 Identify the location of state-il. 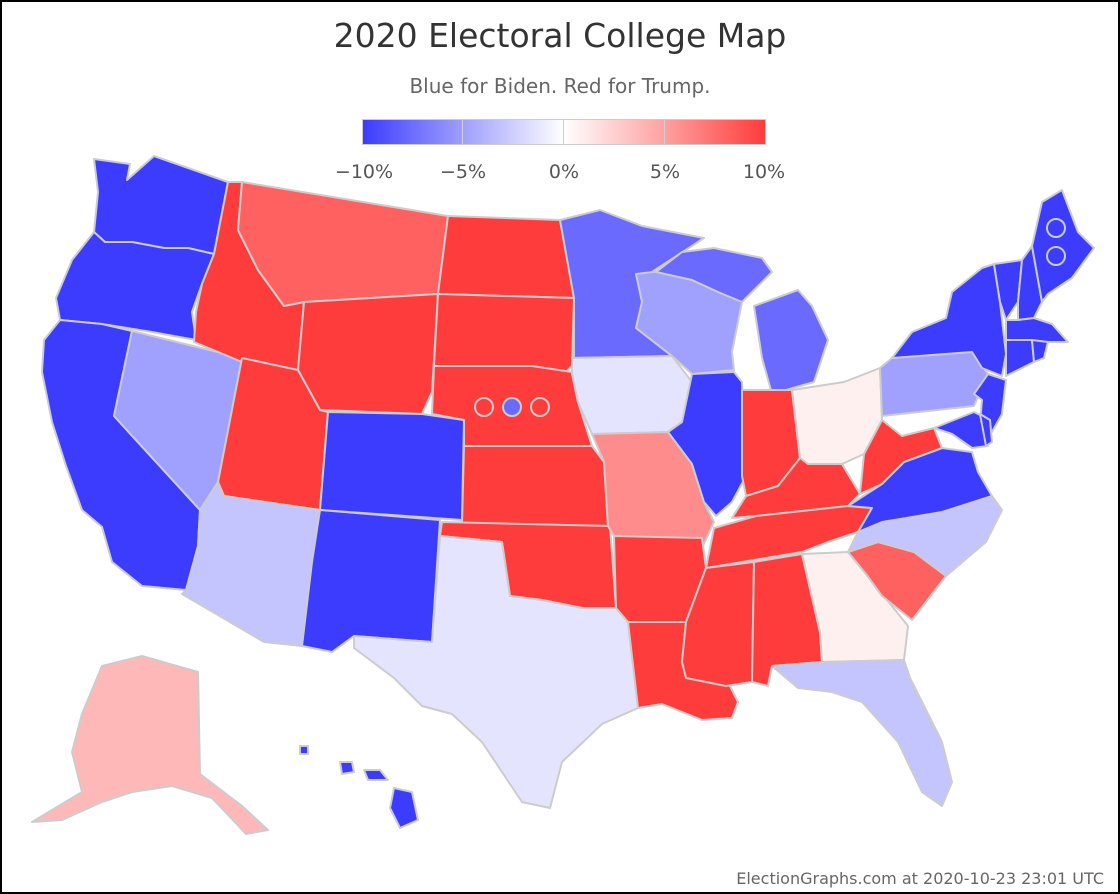
(707, 444).